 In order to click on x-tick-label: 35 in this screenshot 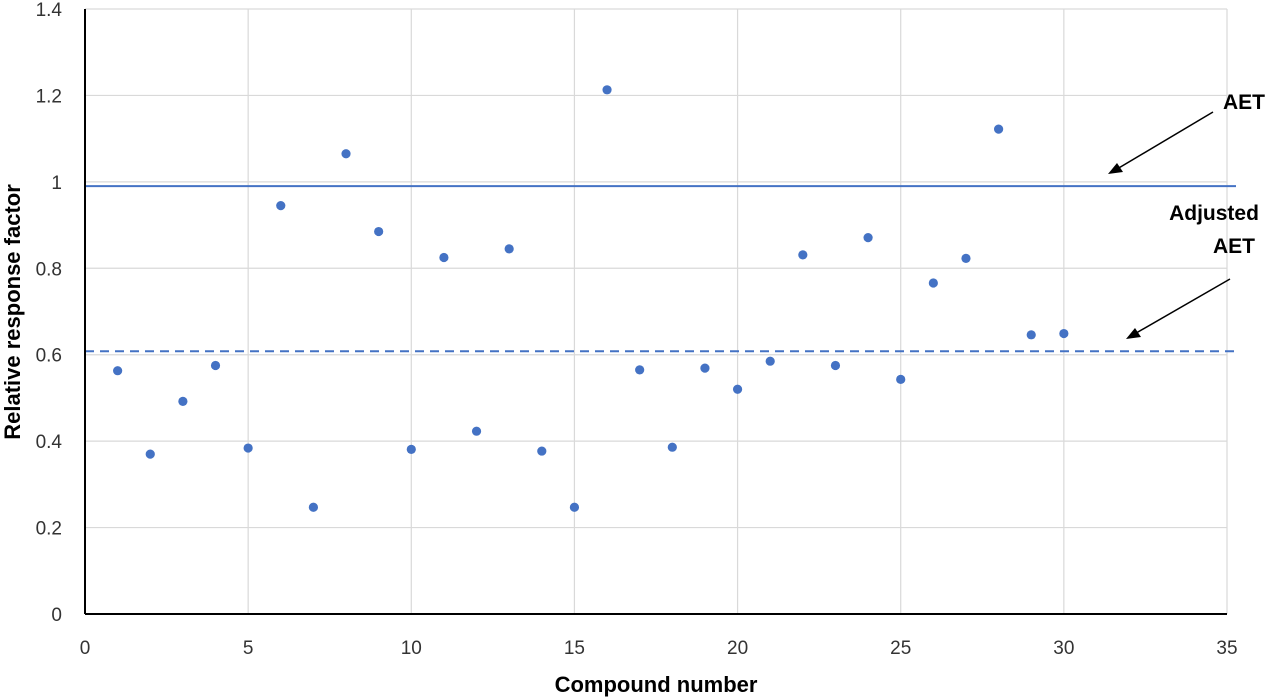, I will do `click(1226, 648)`.